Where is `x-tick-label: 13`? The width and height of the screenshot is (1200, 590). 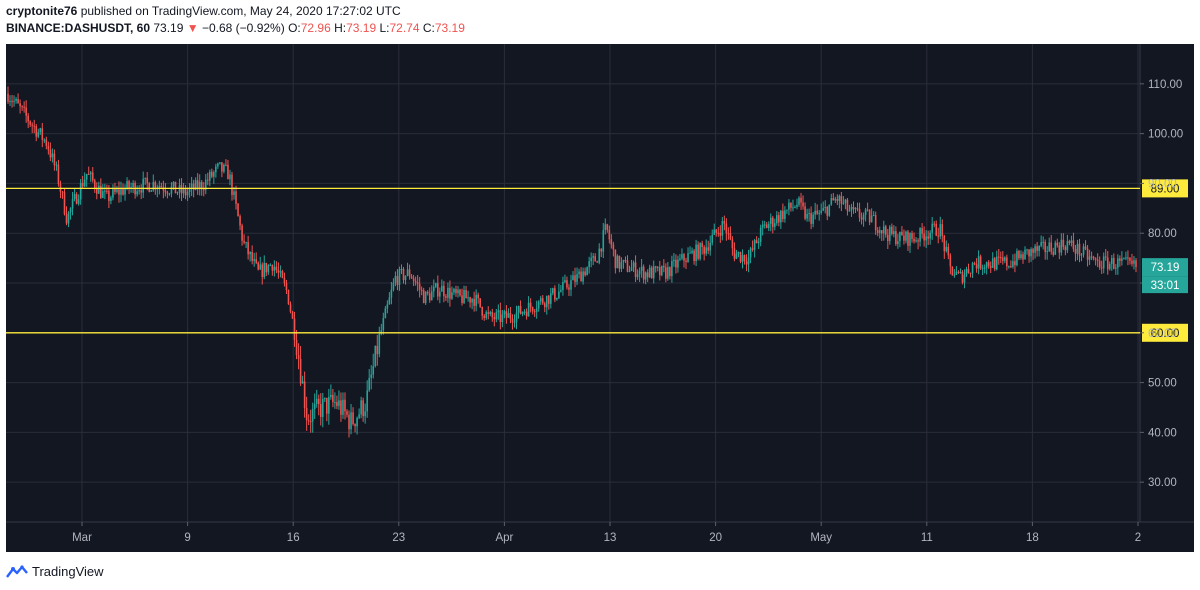
x-tick-label: 13 is located at coordinates (610, 538).